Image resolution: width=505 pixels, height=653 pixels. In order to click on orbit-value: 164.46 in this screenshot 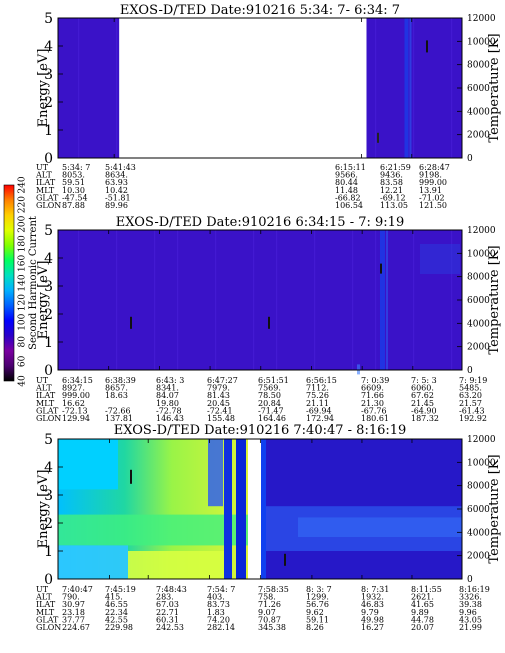, I will do `click(272, 418)`.